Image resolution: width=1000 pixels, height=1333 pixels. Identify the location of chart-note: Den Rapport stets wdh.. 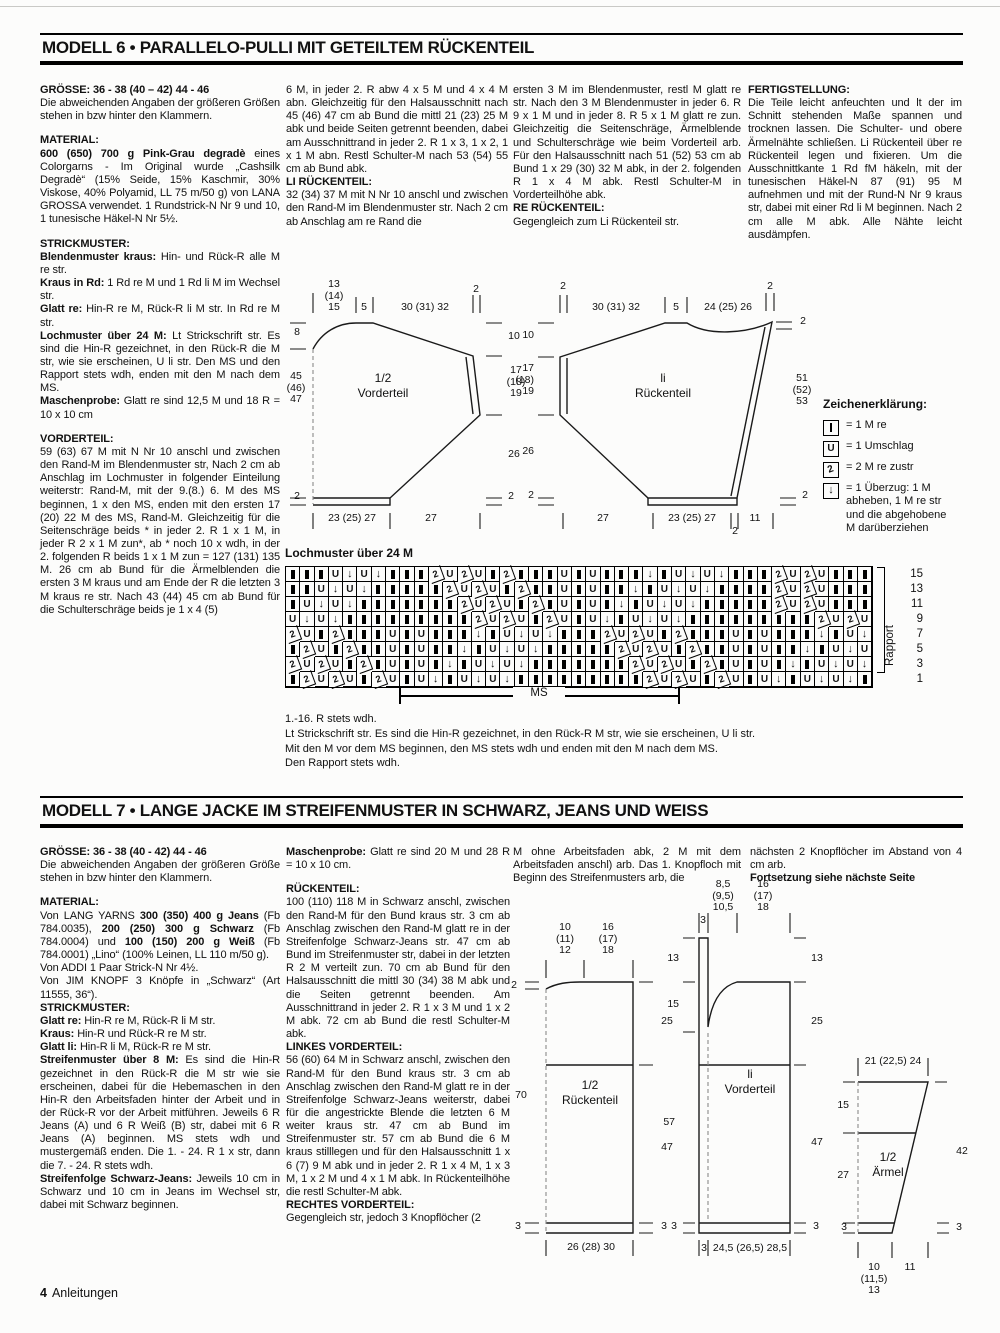
(342, 763).